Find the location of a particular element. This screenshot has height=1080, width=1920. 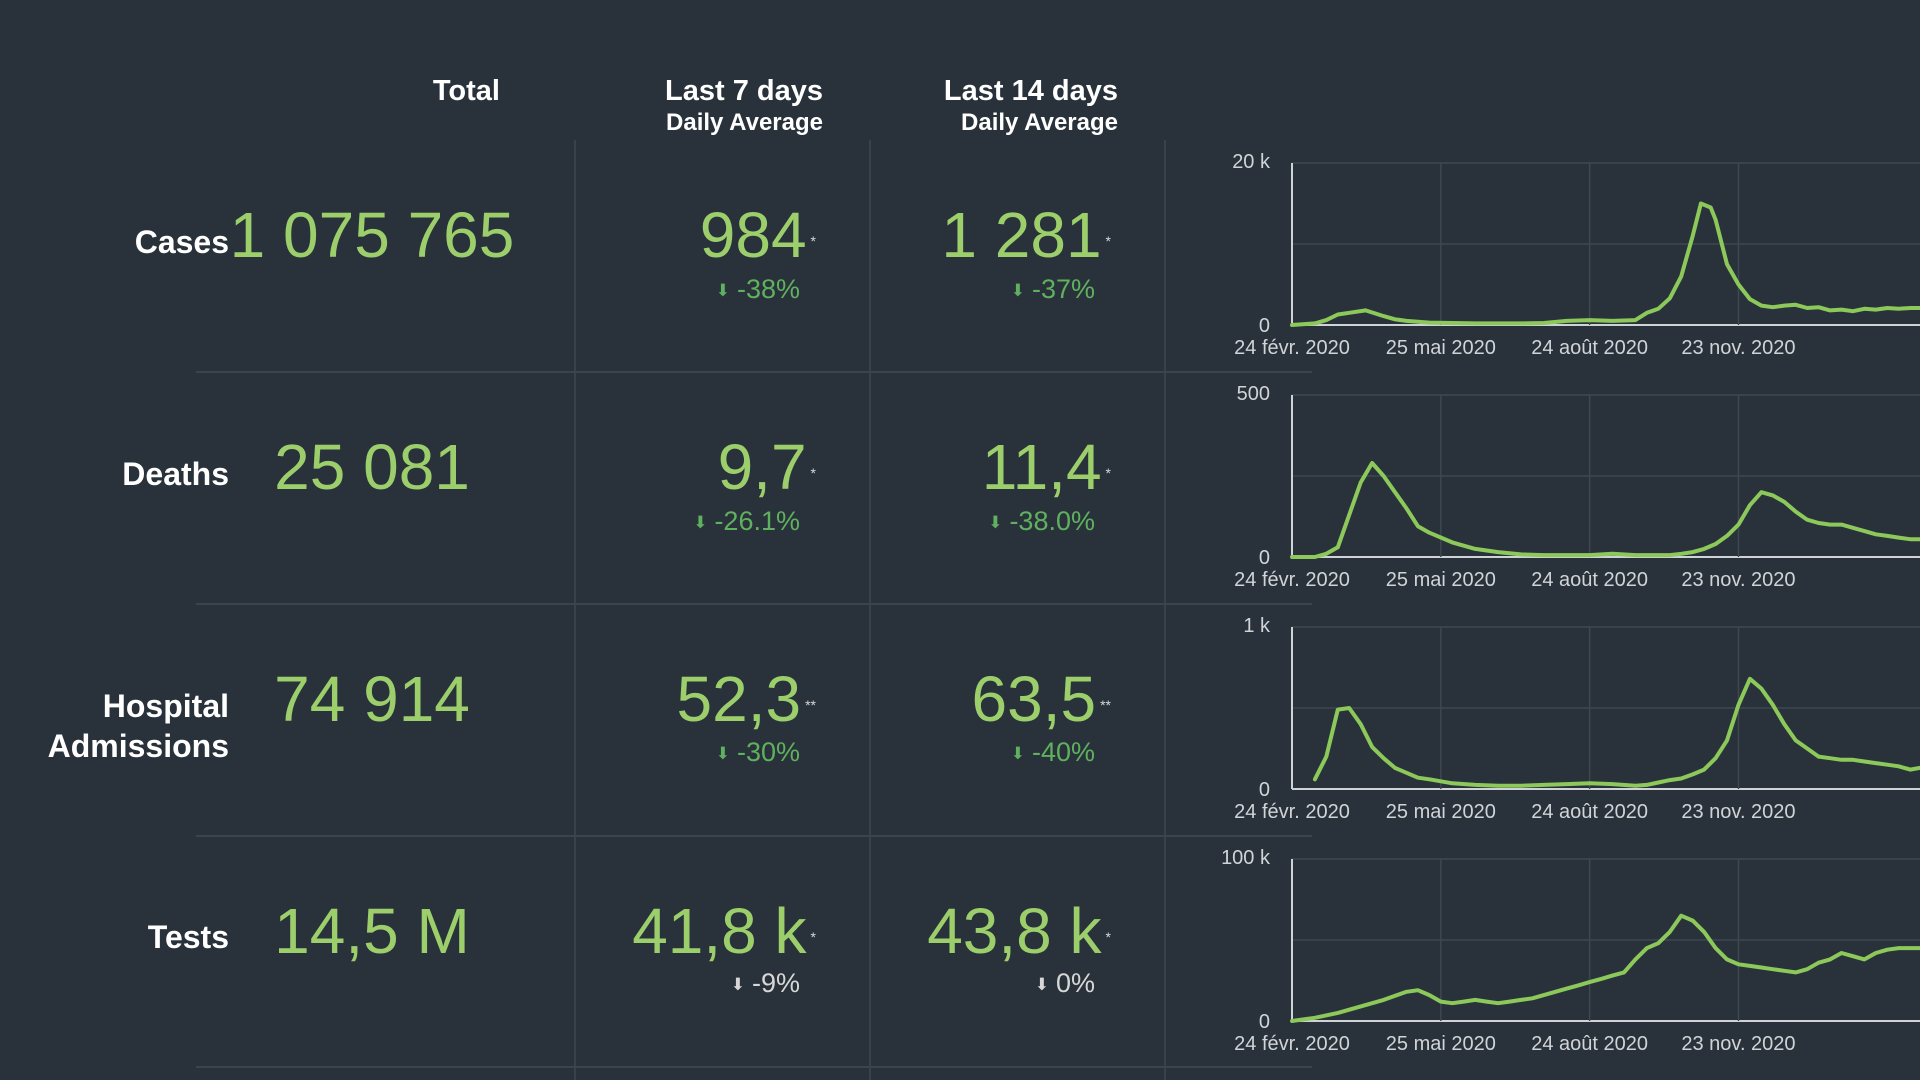

avg14-number: 11,4 is located at coordinates (1041, 467).